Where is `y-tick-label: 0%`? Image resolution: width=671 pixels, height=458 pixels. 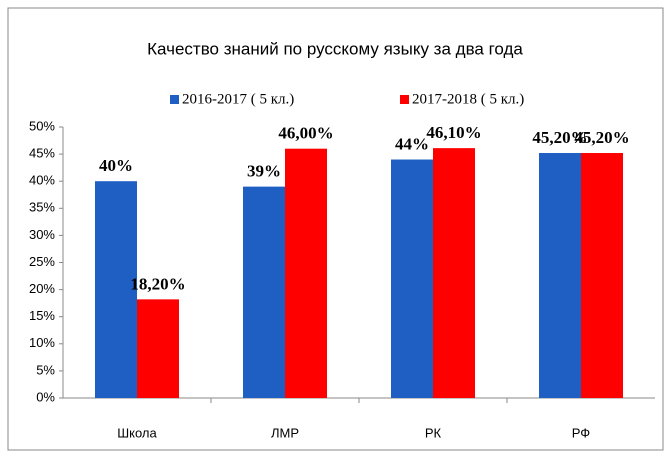 y-tick-label: 0% is located at coordinates (45, 396).